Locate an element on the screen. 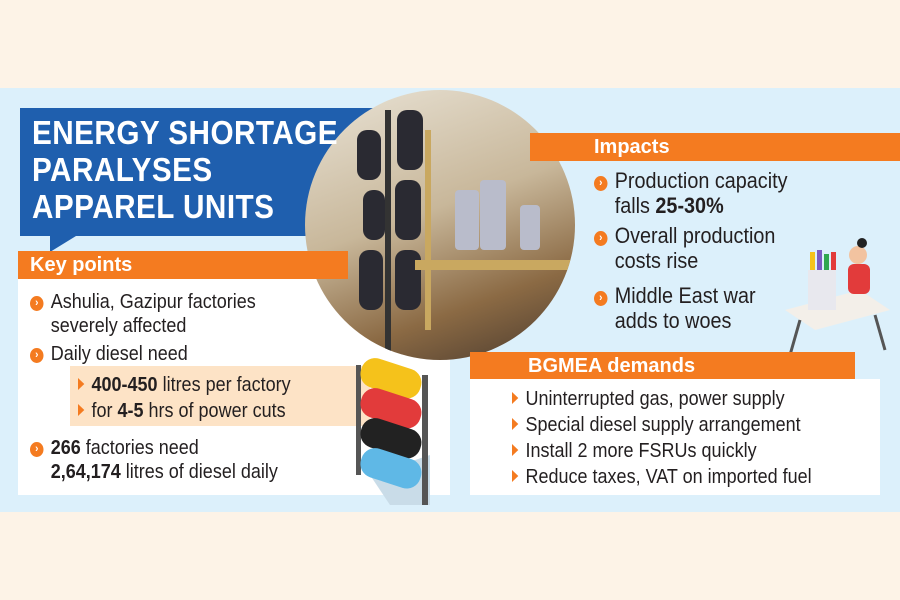 The image size is (900, 600). fabric-rolls-illustration is located at coordinates (393, 431).